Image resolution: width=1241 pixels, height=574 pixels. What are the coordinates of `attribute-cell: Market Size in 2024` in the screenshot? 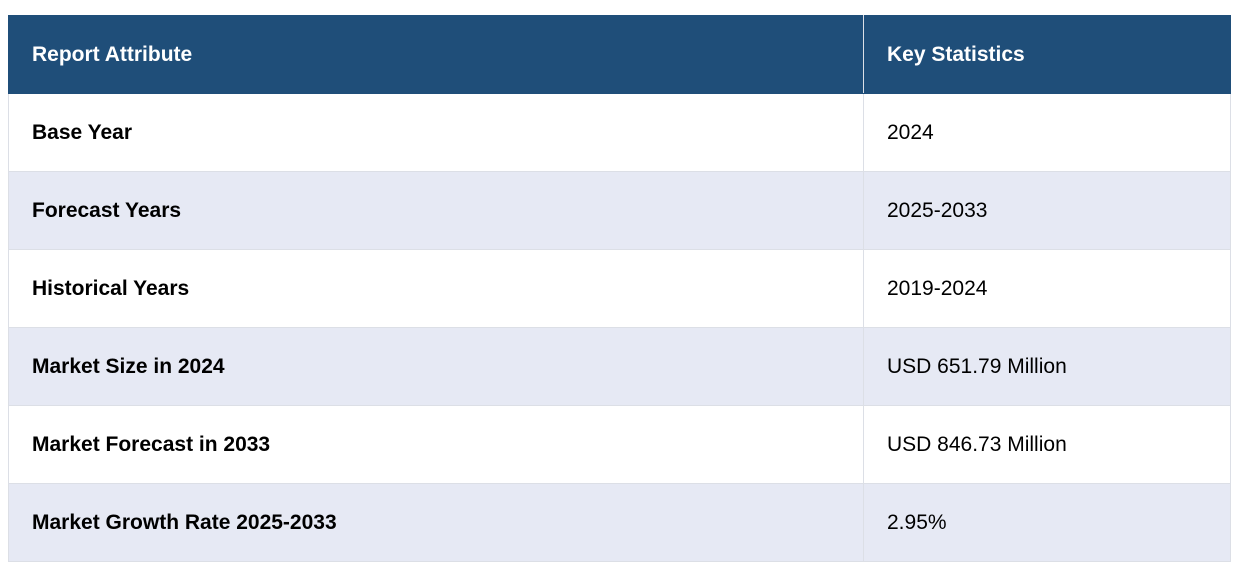 It's located at (436, 366).